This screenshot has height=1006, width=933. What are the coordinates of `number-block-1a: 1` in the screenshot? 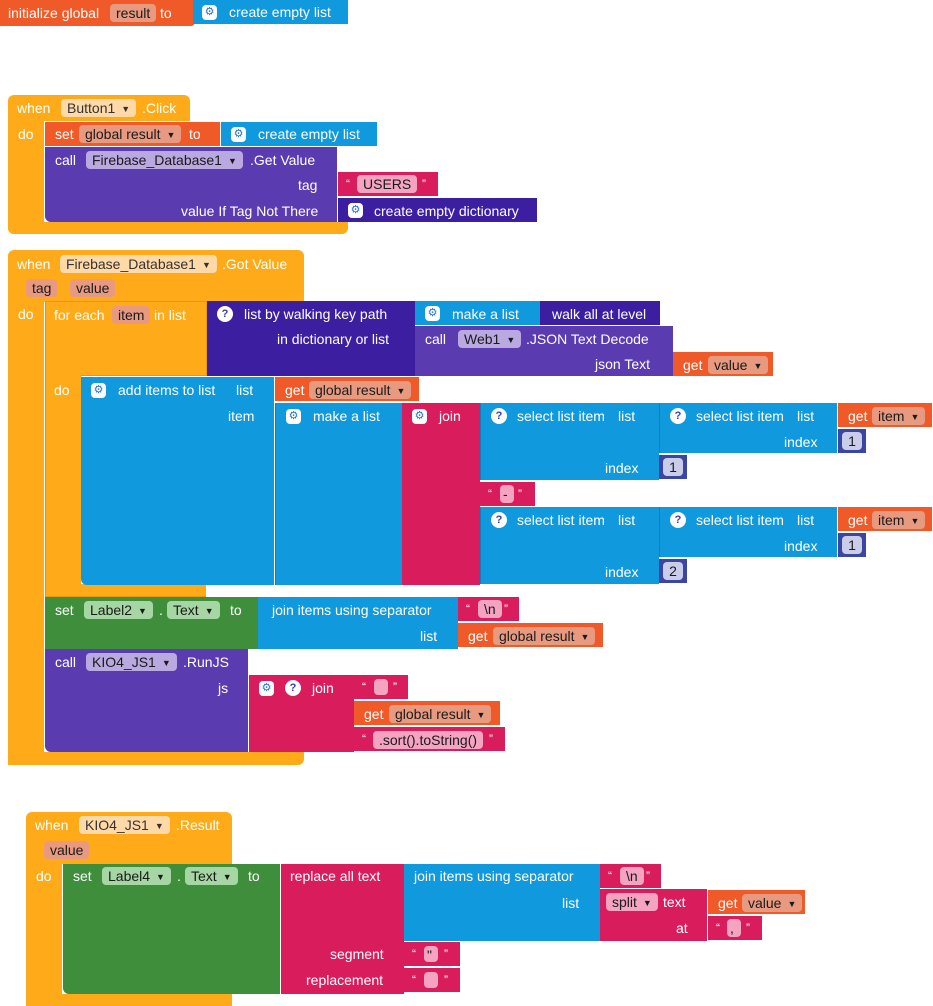 It's located at (852, 441).